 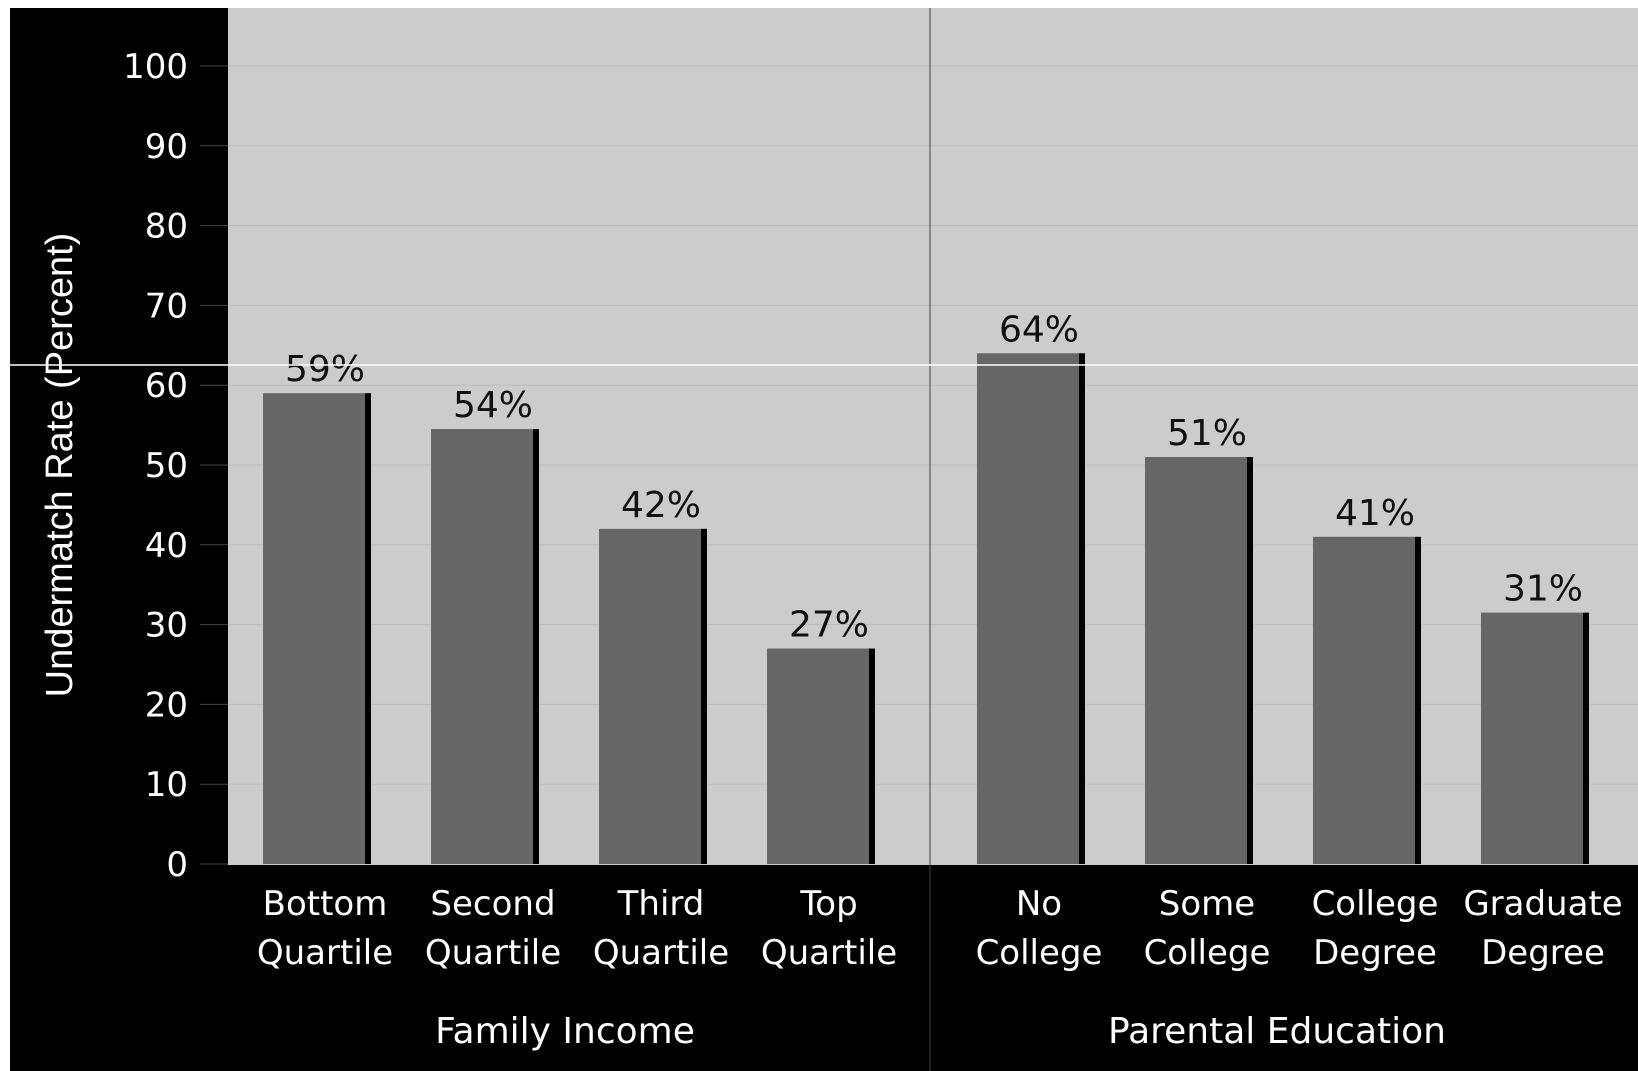 I want to click on y-axis-title: Undermatch Rate (Percent), so click(x=60, y=465).